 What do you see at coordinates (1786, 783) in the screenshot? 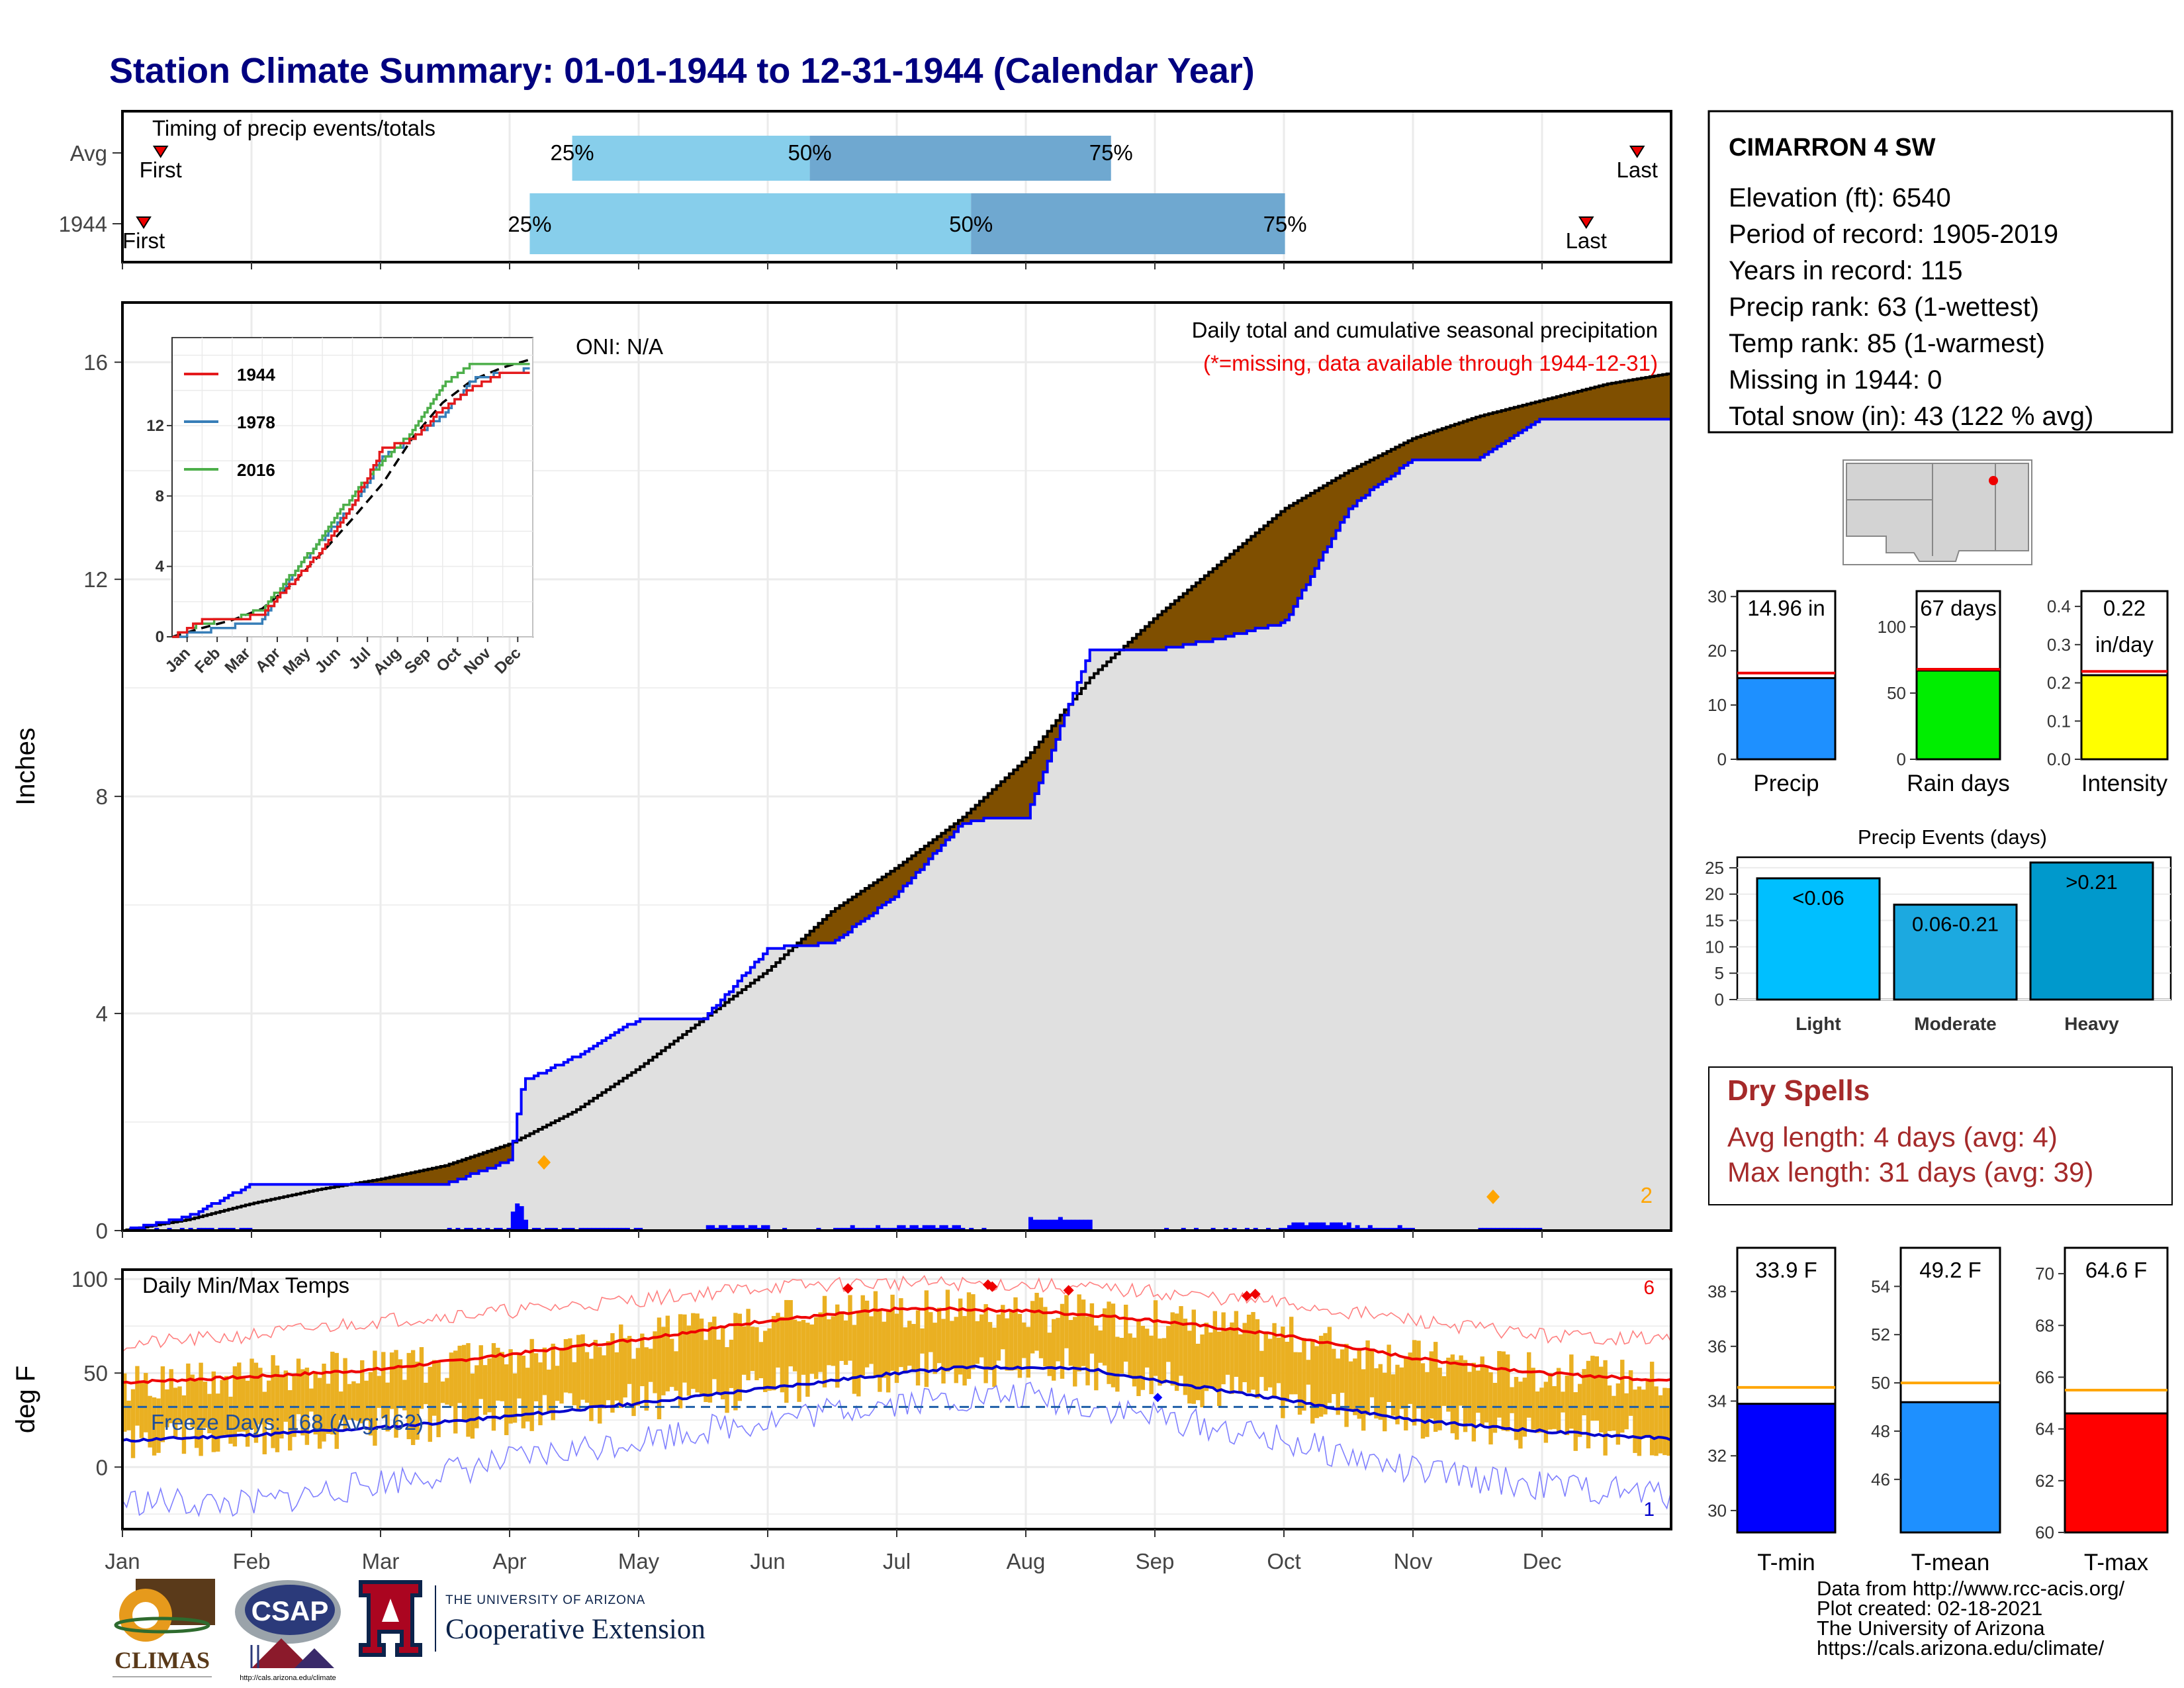
I see `summary-name: Precip` at bounding box center [1786, 783].